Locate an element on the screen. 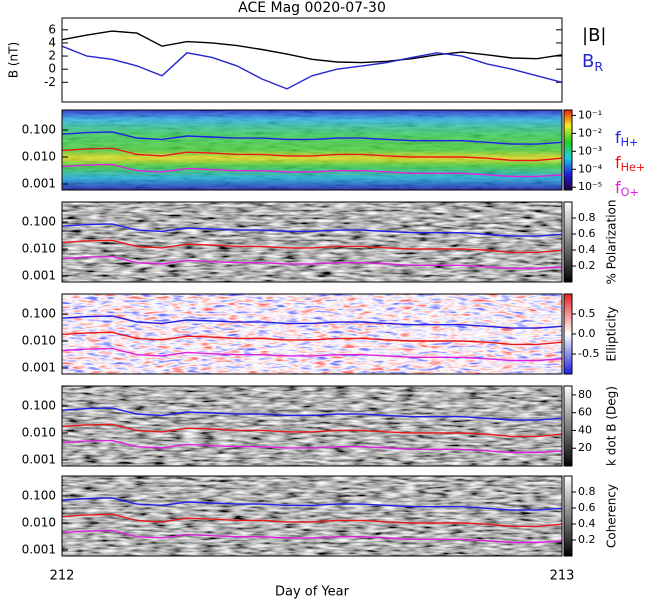 The image size is (650, 600). colorbar-label: Coherency is located at coordinates (612, 516).